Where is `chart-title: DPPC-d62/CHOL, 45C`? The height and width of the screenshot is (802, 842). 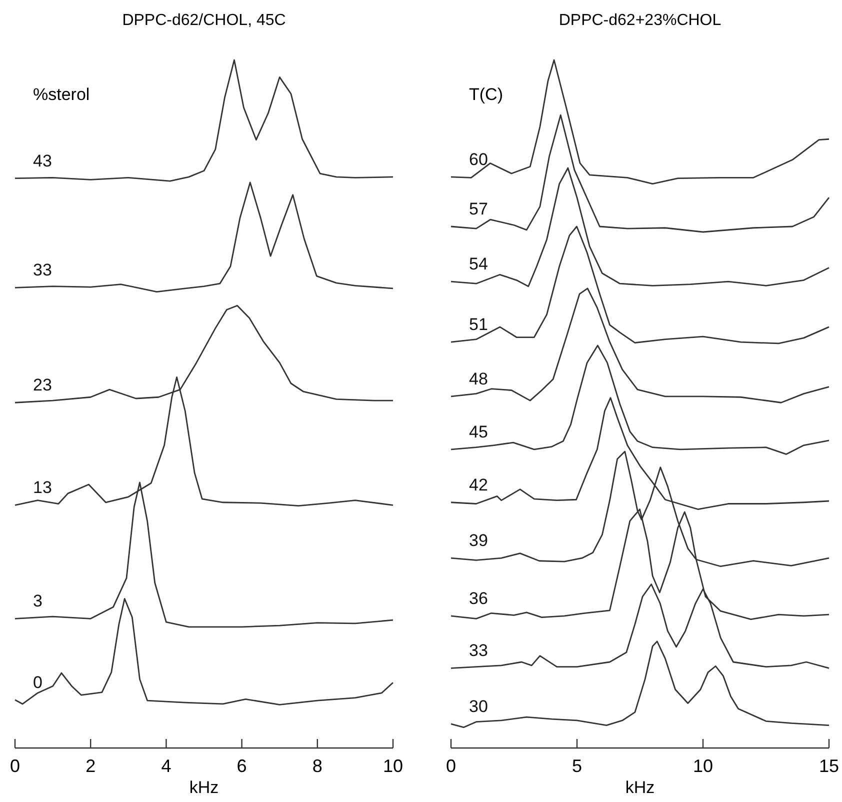
chart-title: DPPC-d62/CHOL, 45C is located at coordinates (204, 20).